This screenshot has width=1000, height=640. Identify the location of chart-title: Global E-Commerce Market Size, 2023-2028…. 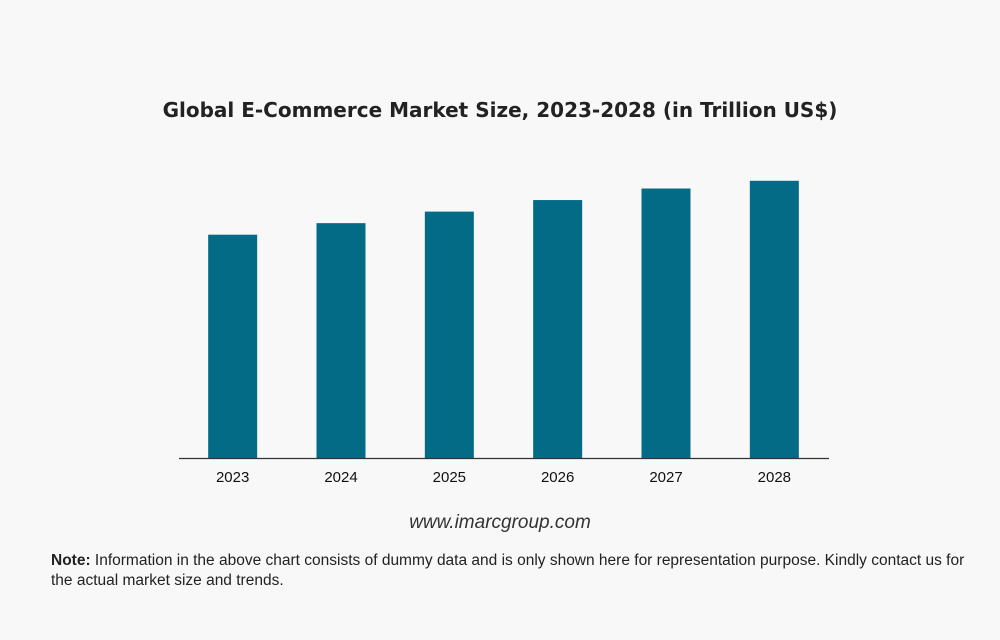
(500, 110).